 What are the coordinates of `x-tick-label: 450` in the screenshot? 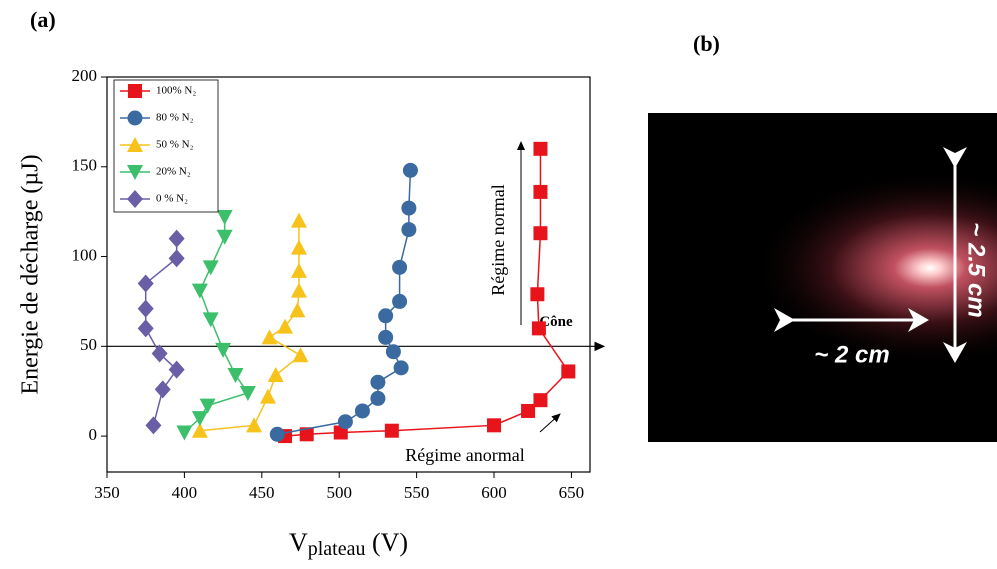 It's located at (262, 492).